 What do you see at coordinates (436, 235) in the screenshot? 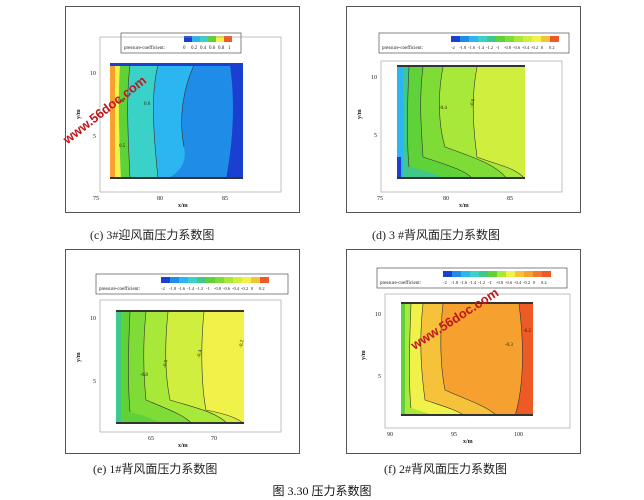
I see `caption-d: (d) 3 #背风面压力系数图` at bounding box center [436, 235].